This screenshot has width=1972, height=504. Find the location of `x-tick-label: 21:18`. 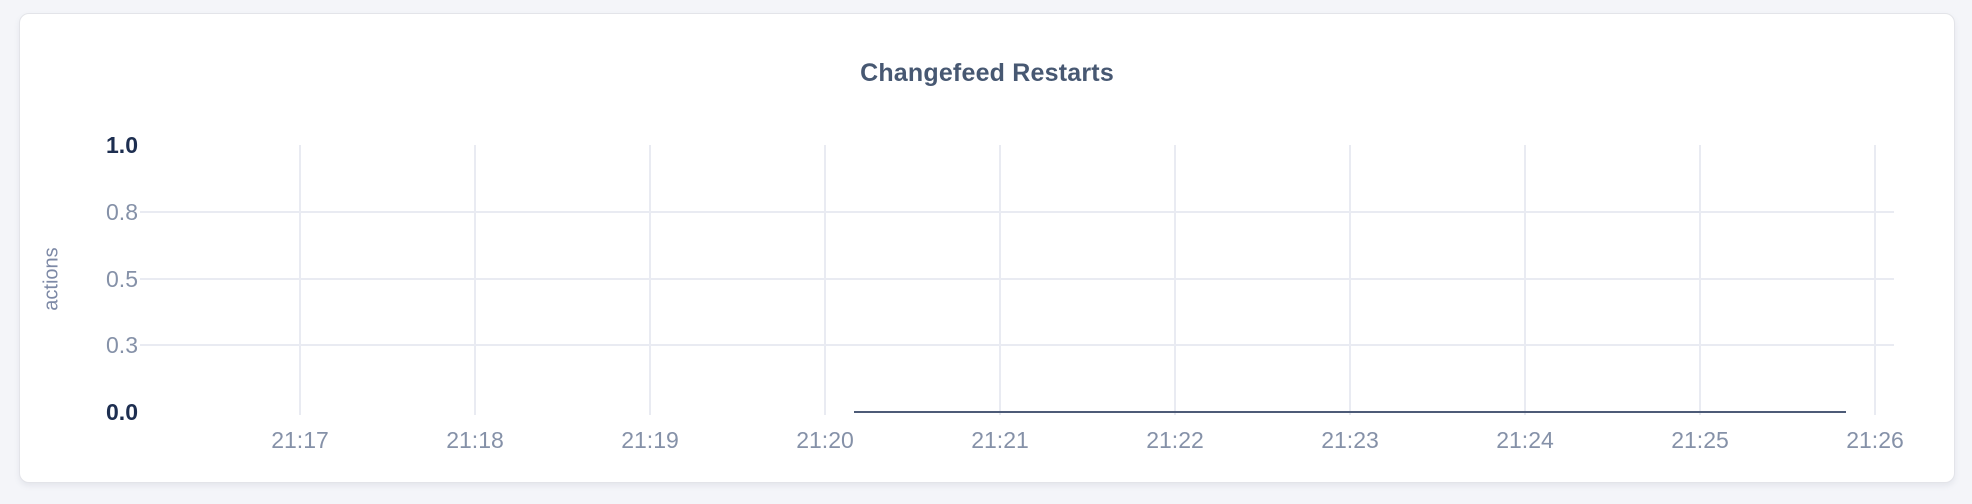

x-tick-label: 21:18 is located at coordinates (475, 440).